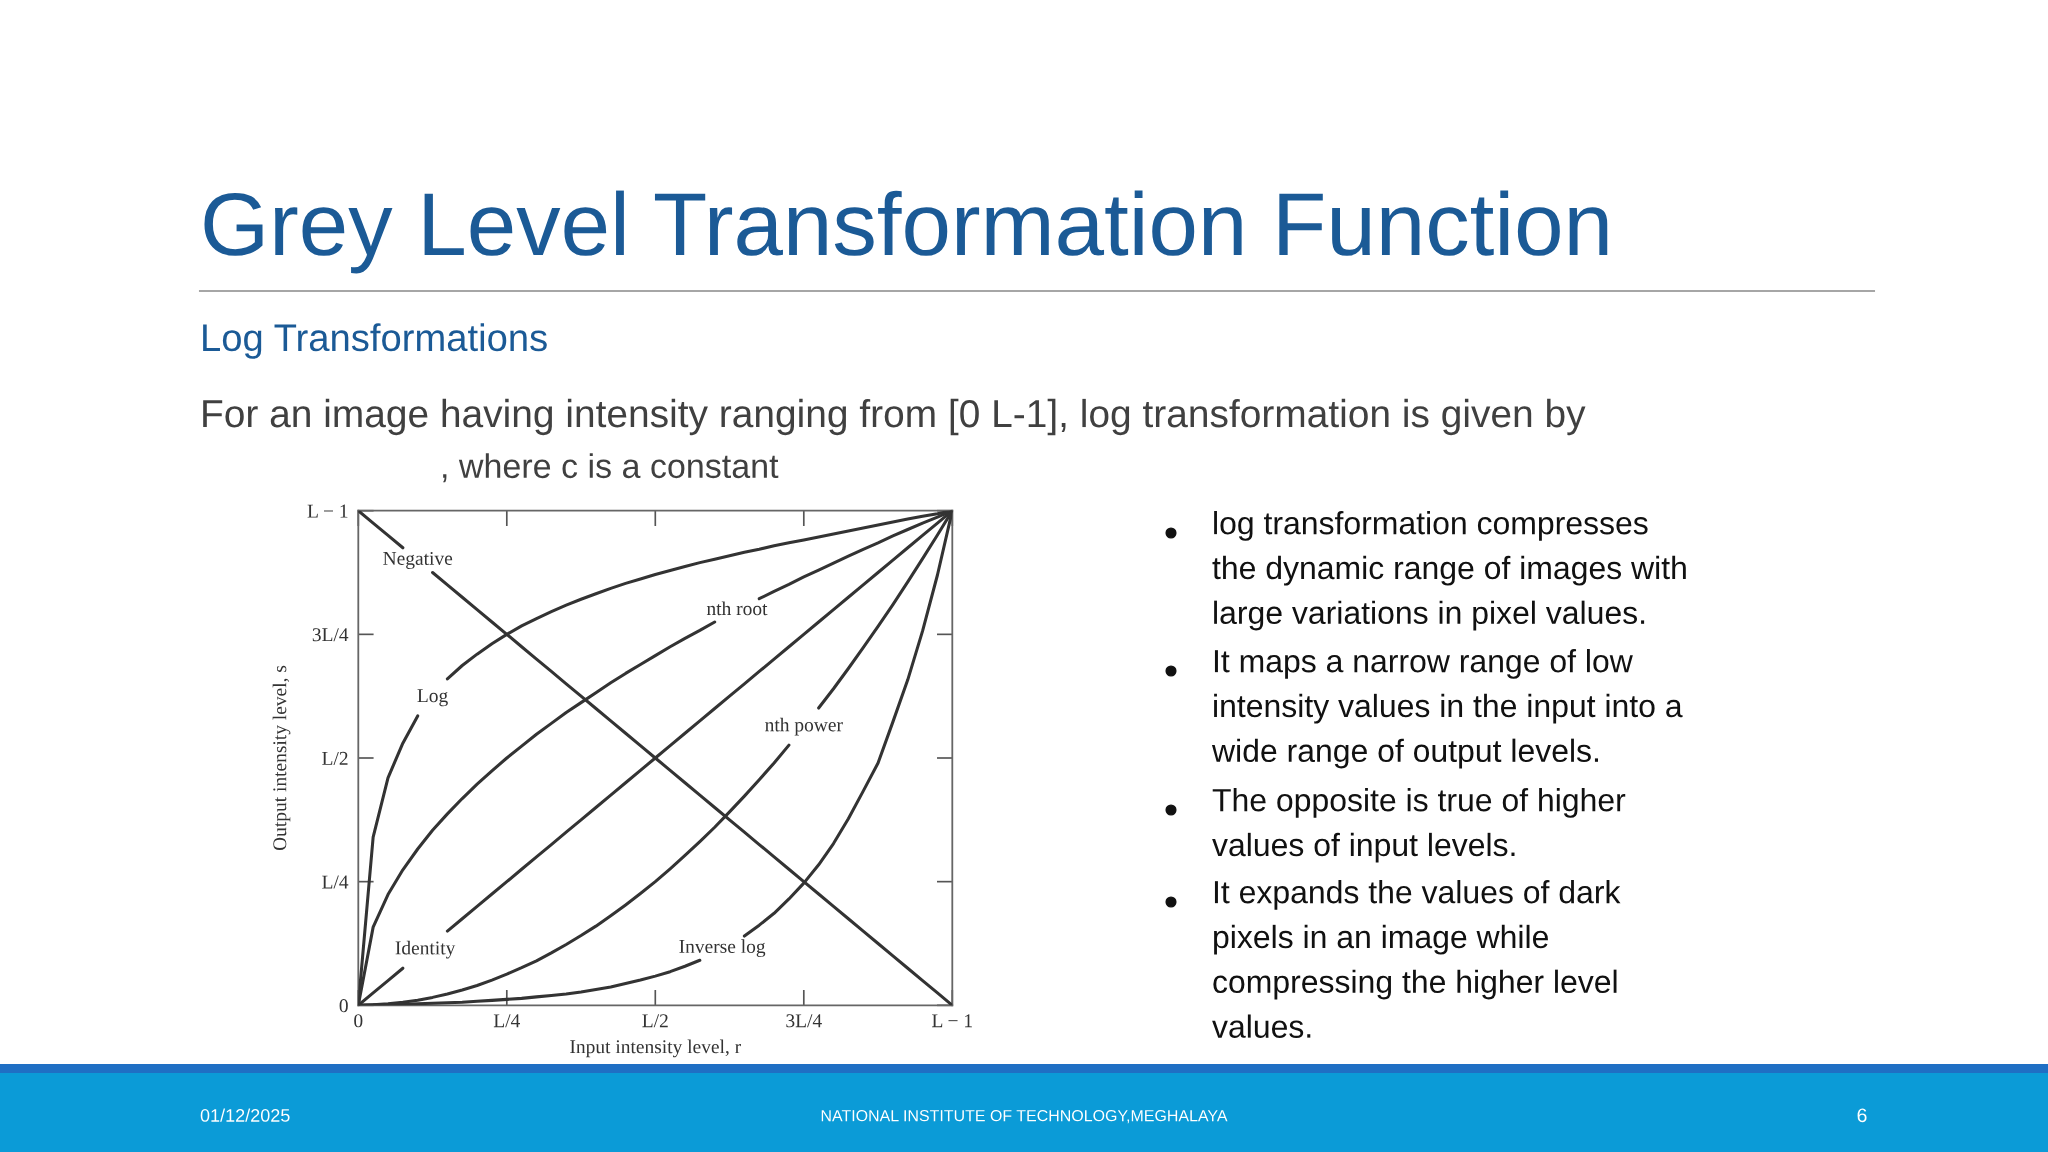 The width and height of the screenshot is (2048, 1152). What do you see at coordinates (425, 949) in the screenshot?
I see `series-label: Identity` at bounding box center [425, 949].